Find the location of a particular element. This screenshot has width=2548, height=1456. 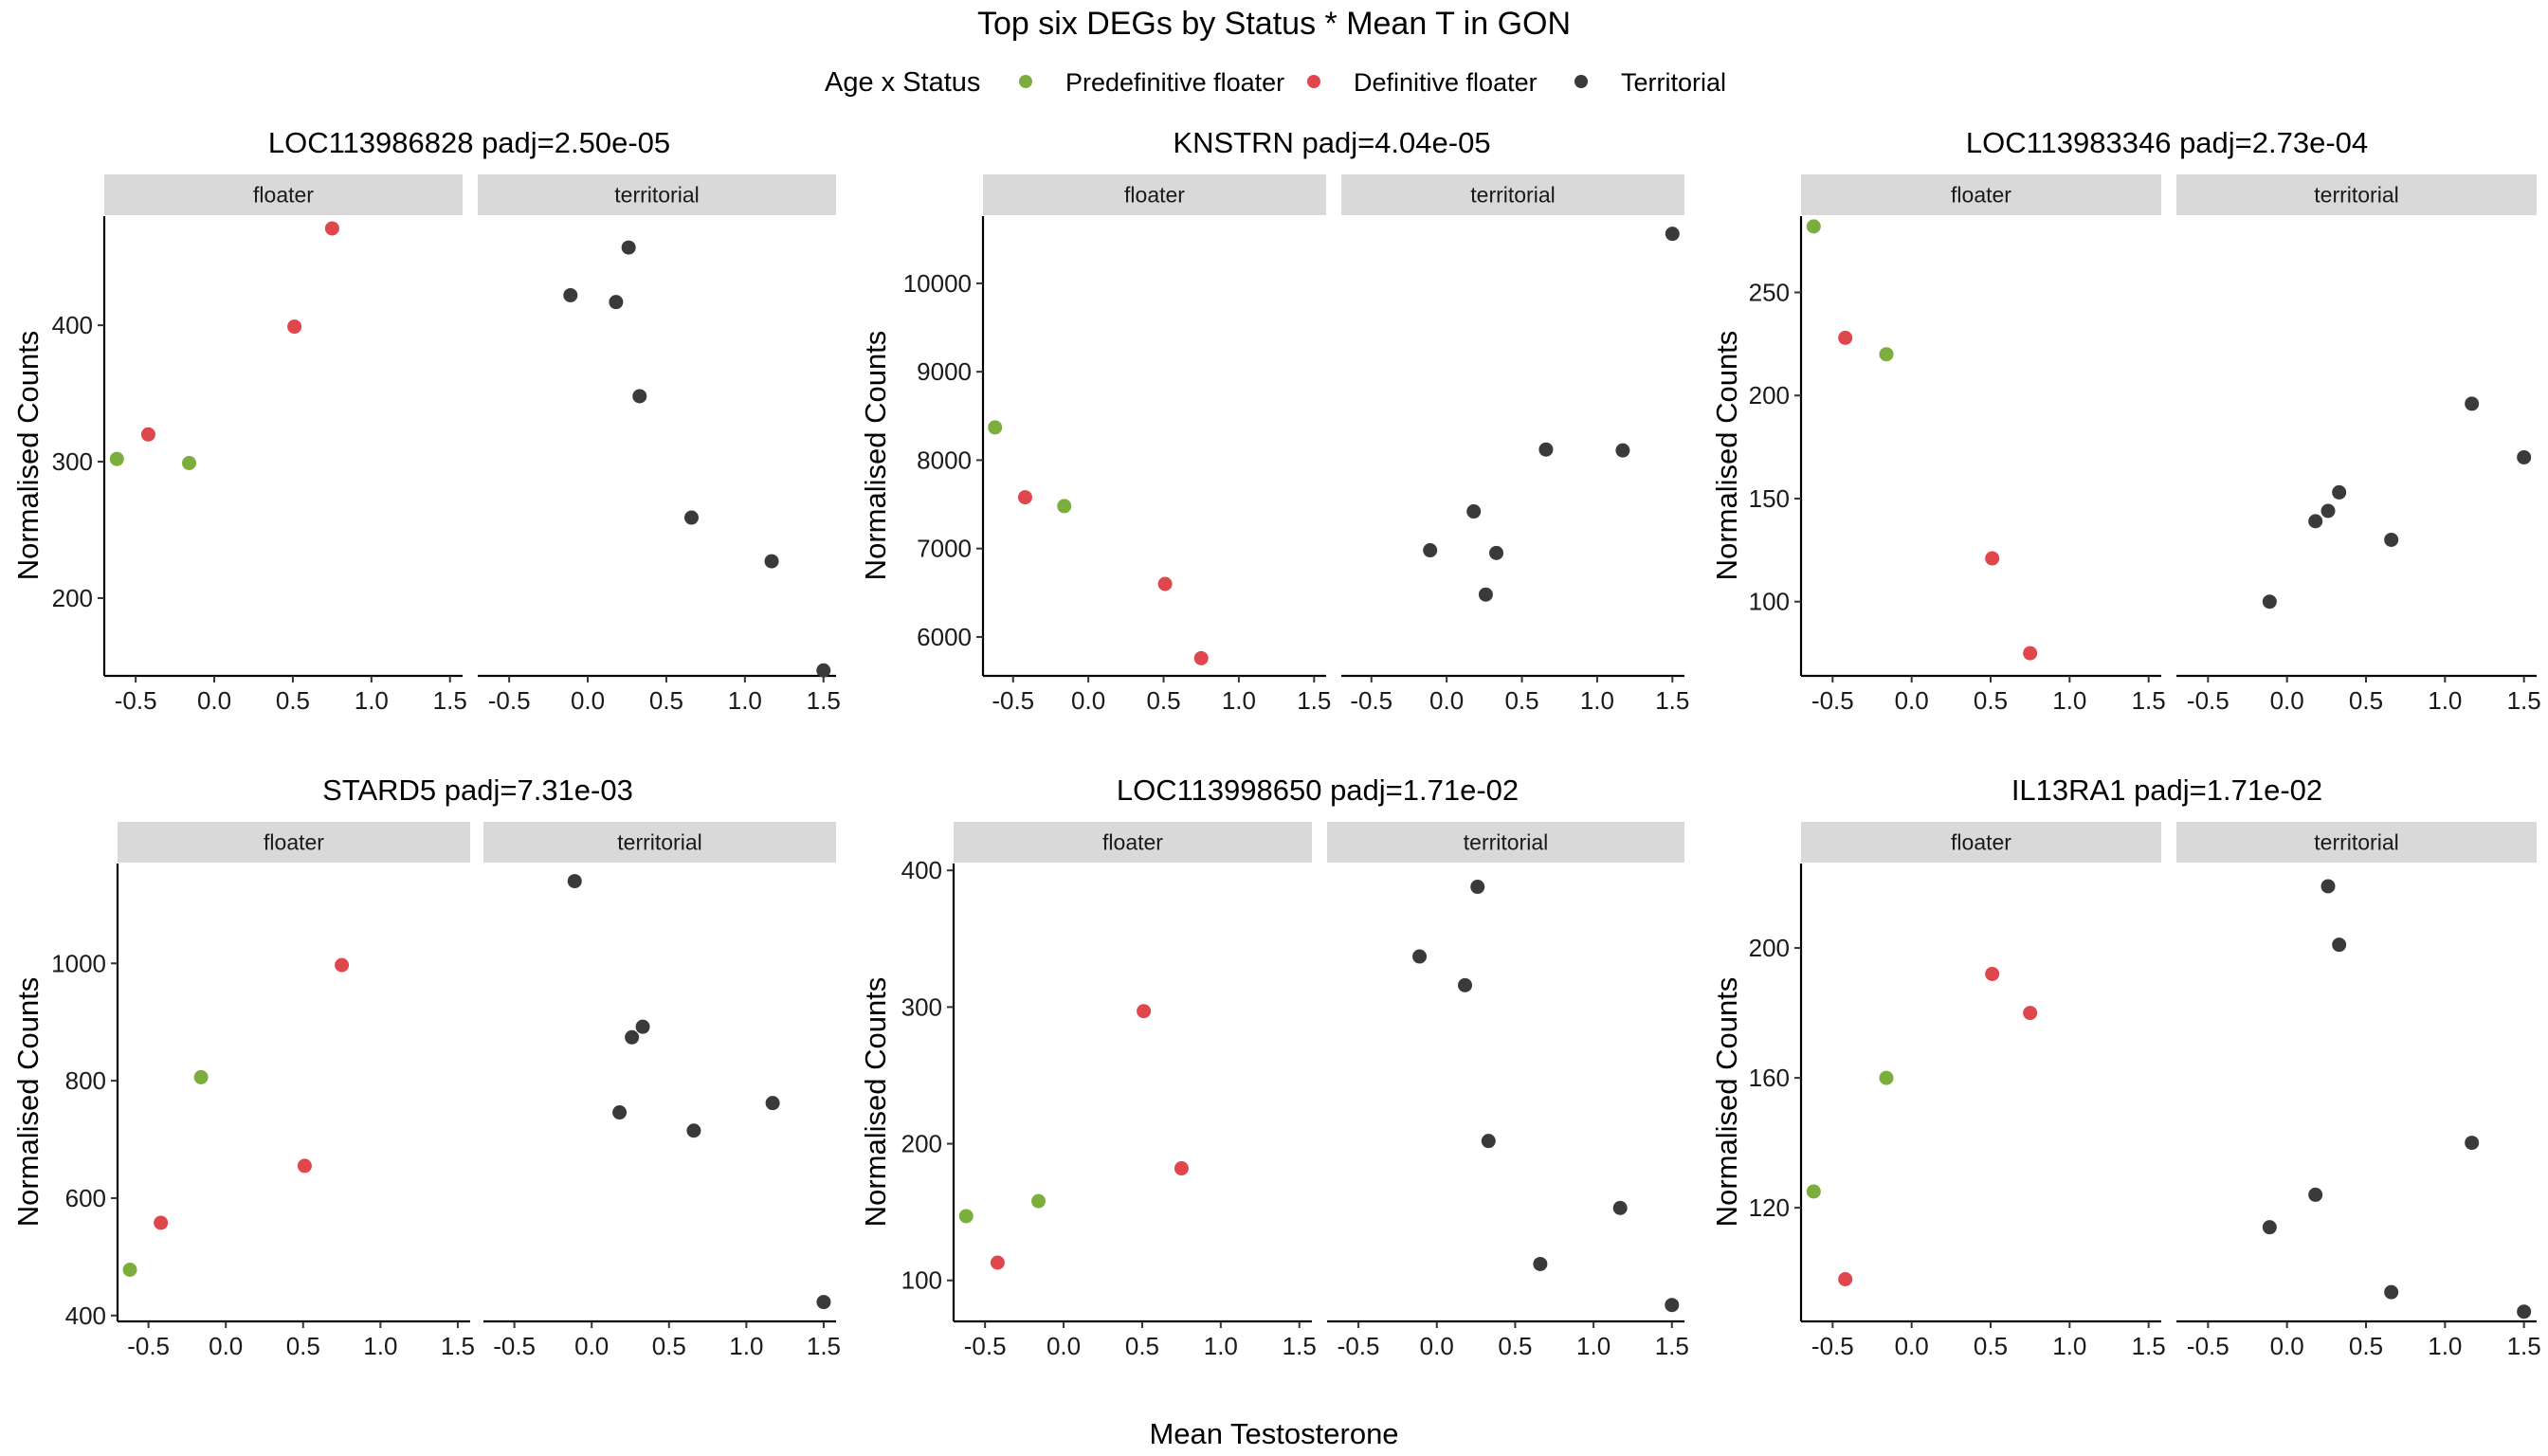

legend-title: Age x Status is located at coordinates (902, 82).